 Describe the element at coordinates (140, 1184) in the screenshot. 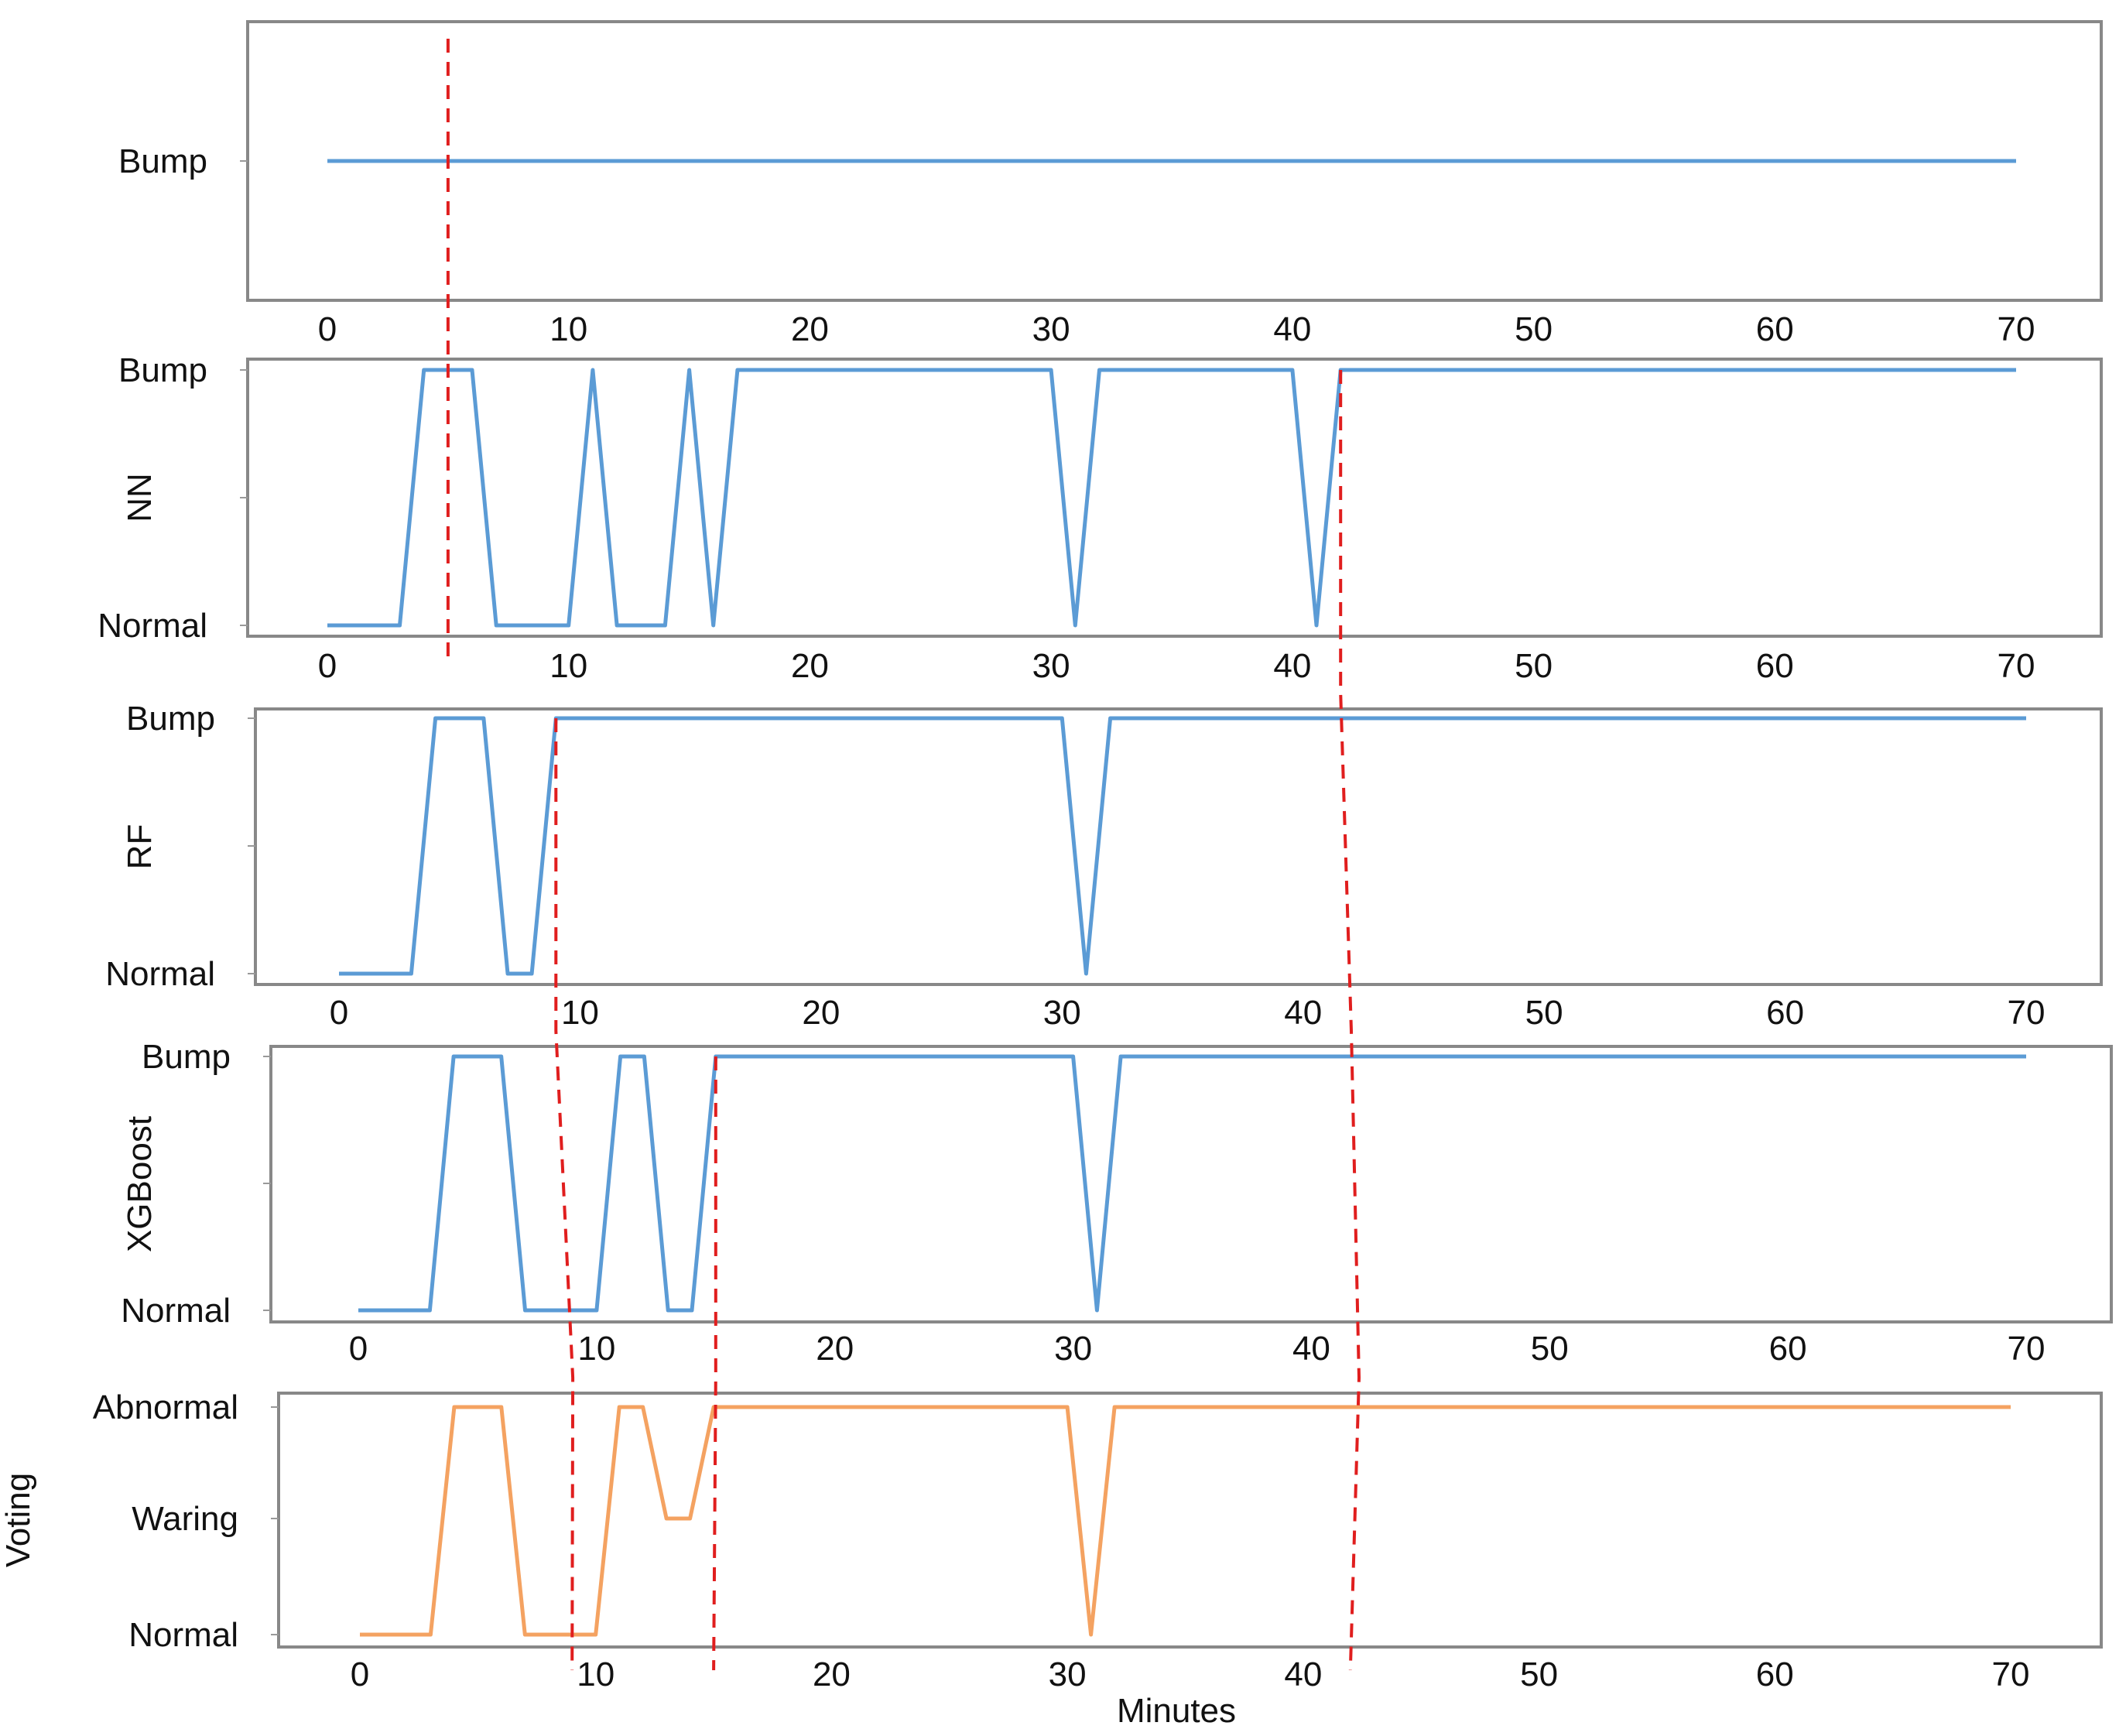

I see `y-axis-title: XGBoost` at that location.